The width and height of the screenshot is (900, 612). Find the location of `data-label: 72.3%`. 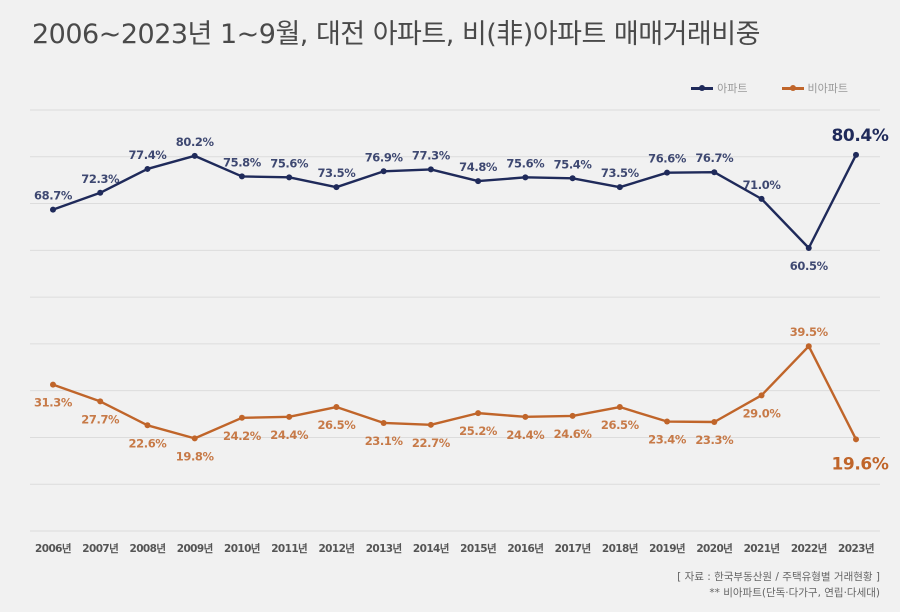

data-label: 72.3% is located at coordinates (100, 179).